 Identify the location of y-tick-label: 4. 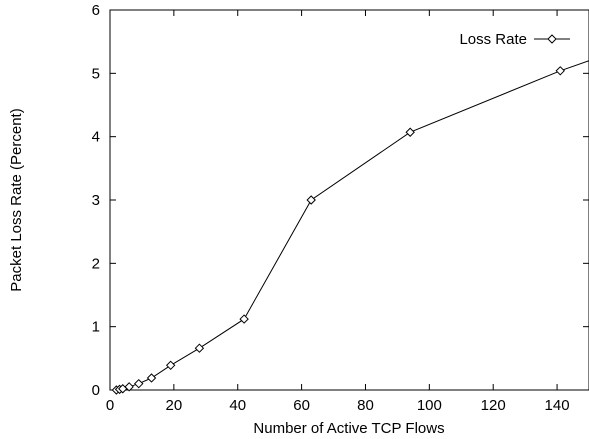
(96, 137).